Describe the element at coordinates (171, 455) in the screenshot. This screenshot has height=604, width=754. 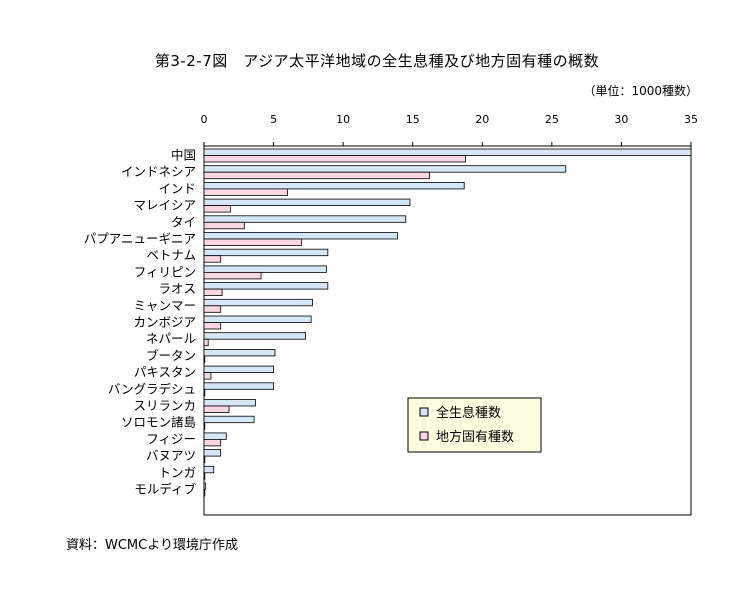
I see `category-label: バヌアツ` at that location.